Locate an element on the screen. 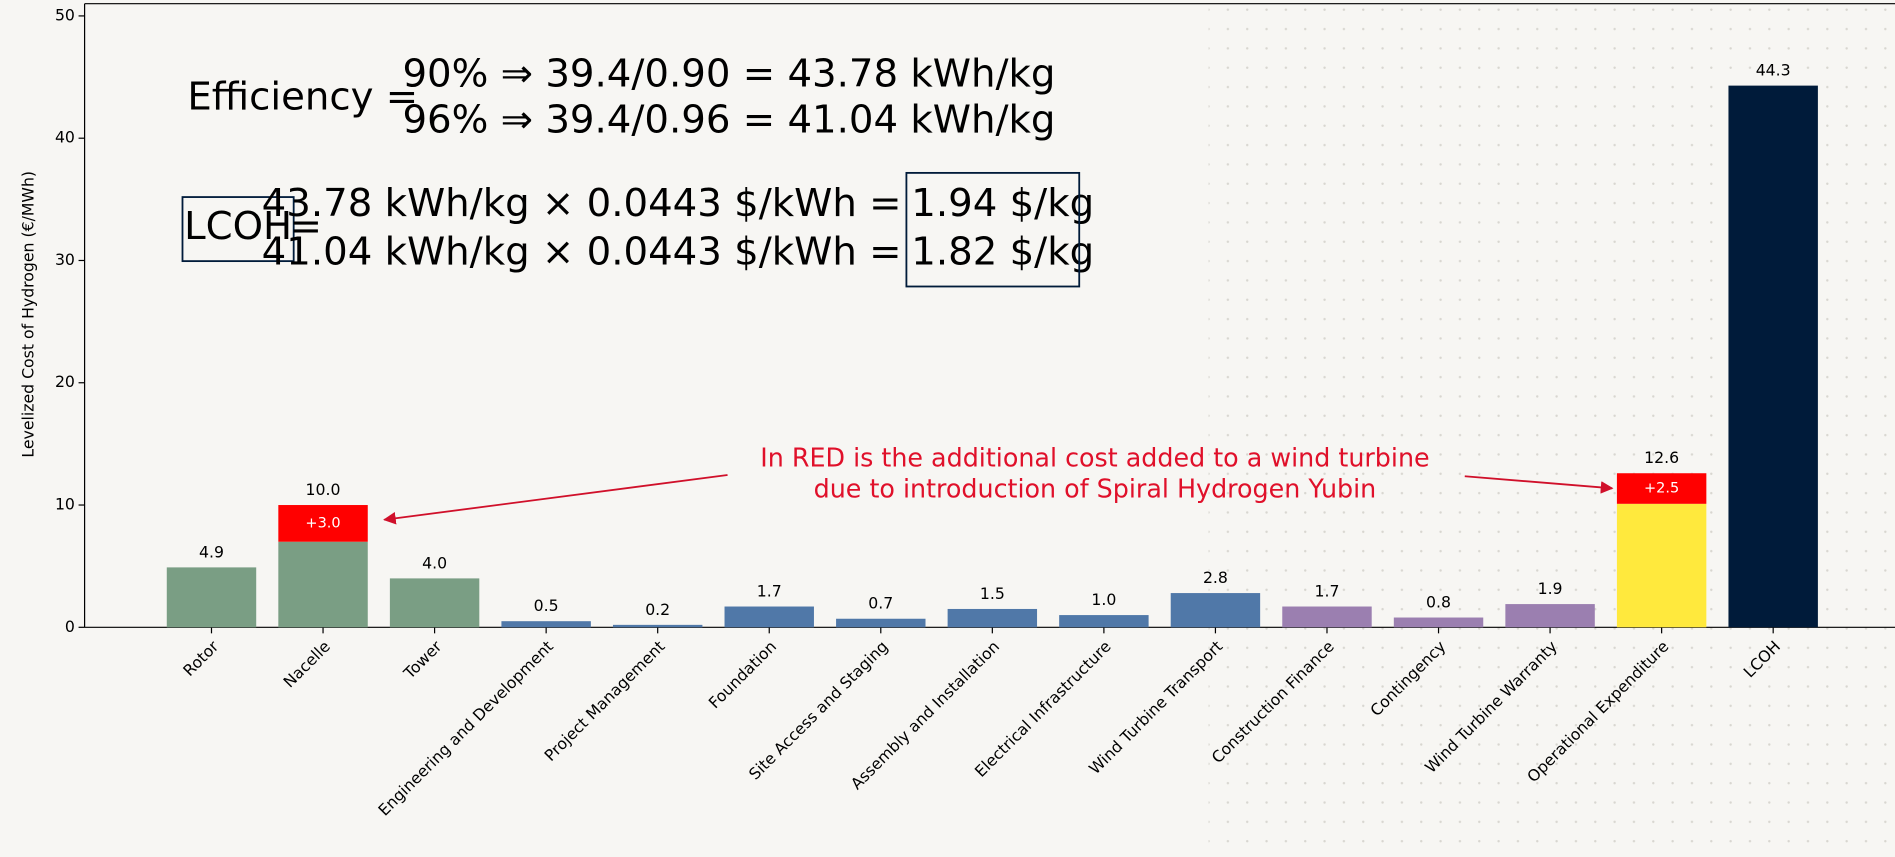 This screenshot has width=1895, height=857. total-label: 4.0 is located at coordinates (434, 562).